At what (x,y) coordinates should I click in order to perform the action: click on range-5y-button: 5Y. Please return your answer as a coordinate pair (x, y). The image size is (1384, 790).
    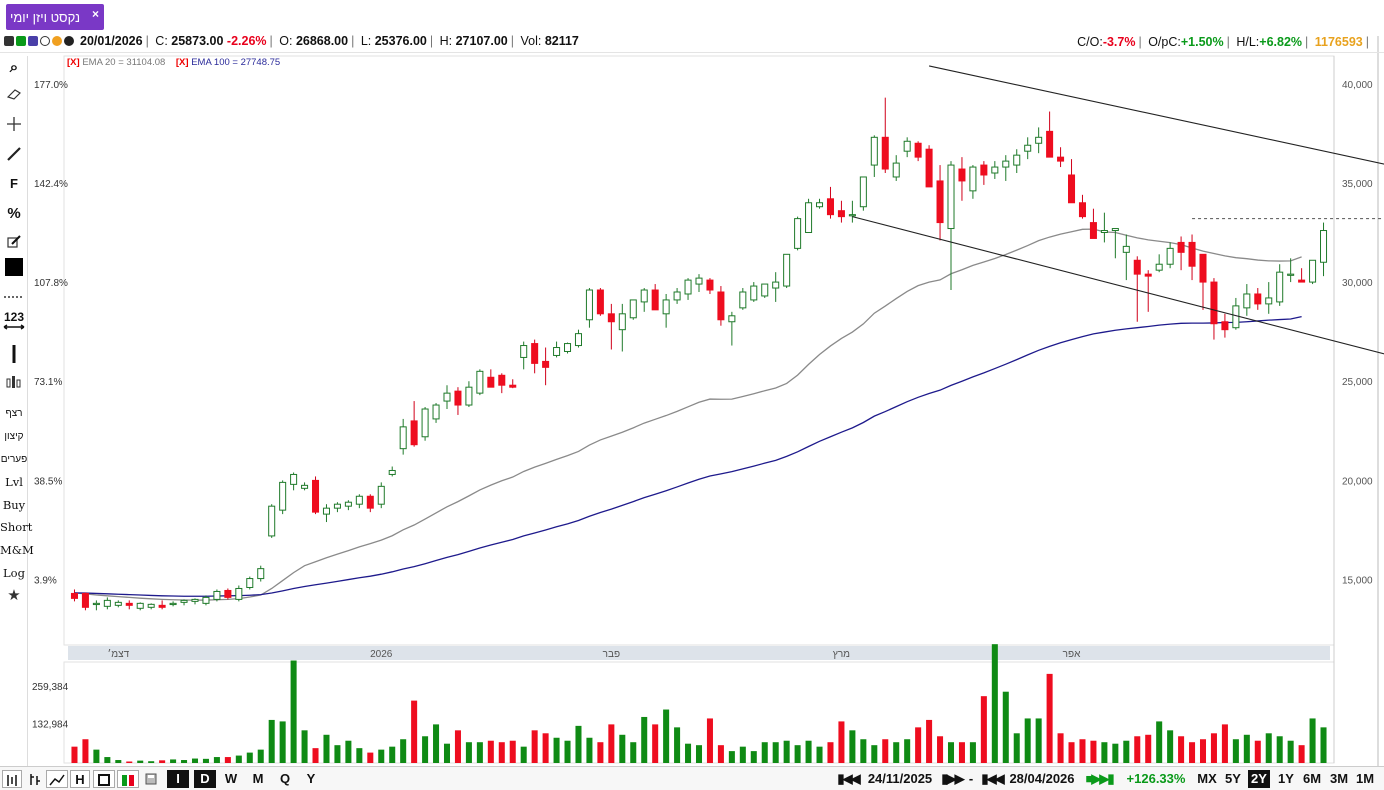
    Looking at the image, I should click on (1233, 778).